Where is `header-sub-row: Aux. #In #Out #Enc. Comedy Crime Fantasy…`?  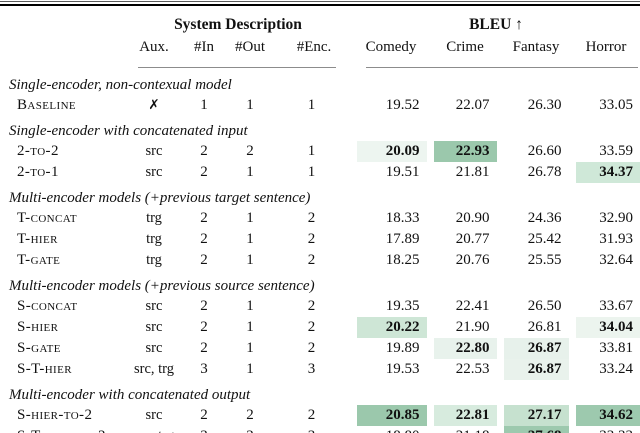
header-sub-row: Aux. #In #Out #Enc. Comedy Crime Fantasy… is located at coordinates (320, 47).